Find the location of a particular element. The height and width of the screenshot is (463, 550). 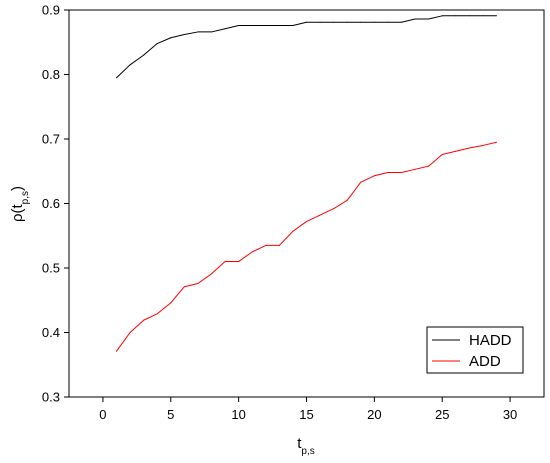

x-tick-label: 0 is located at coordinates (102, 414).